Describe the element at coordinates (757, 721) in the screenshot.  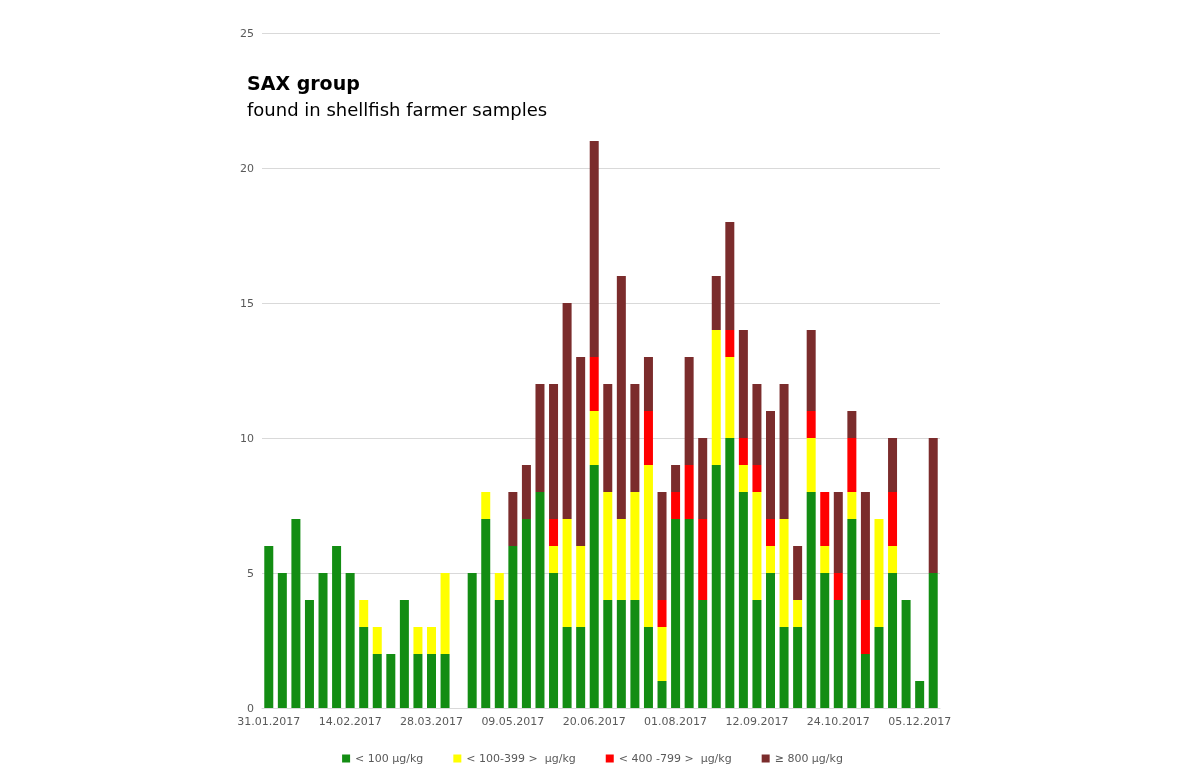
I see `x-tick-label: 12.09.2017` at that location.